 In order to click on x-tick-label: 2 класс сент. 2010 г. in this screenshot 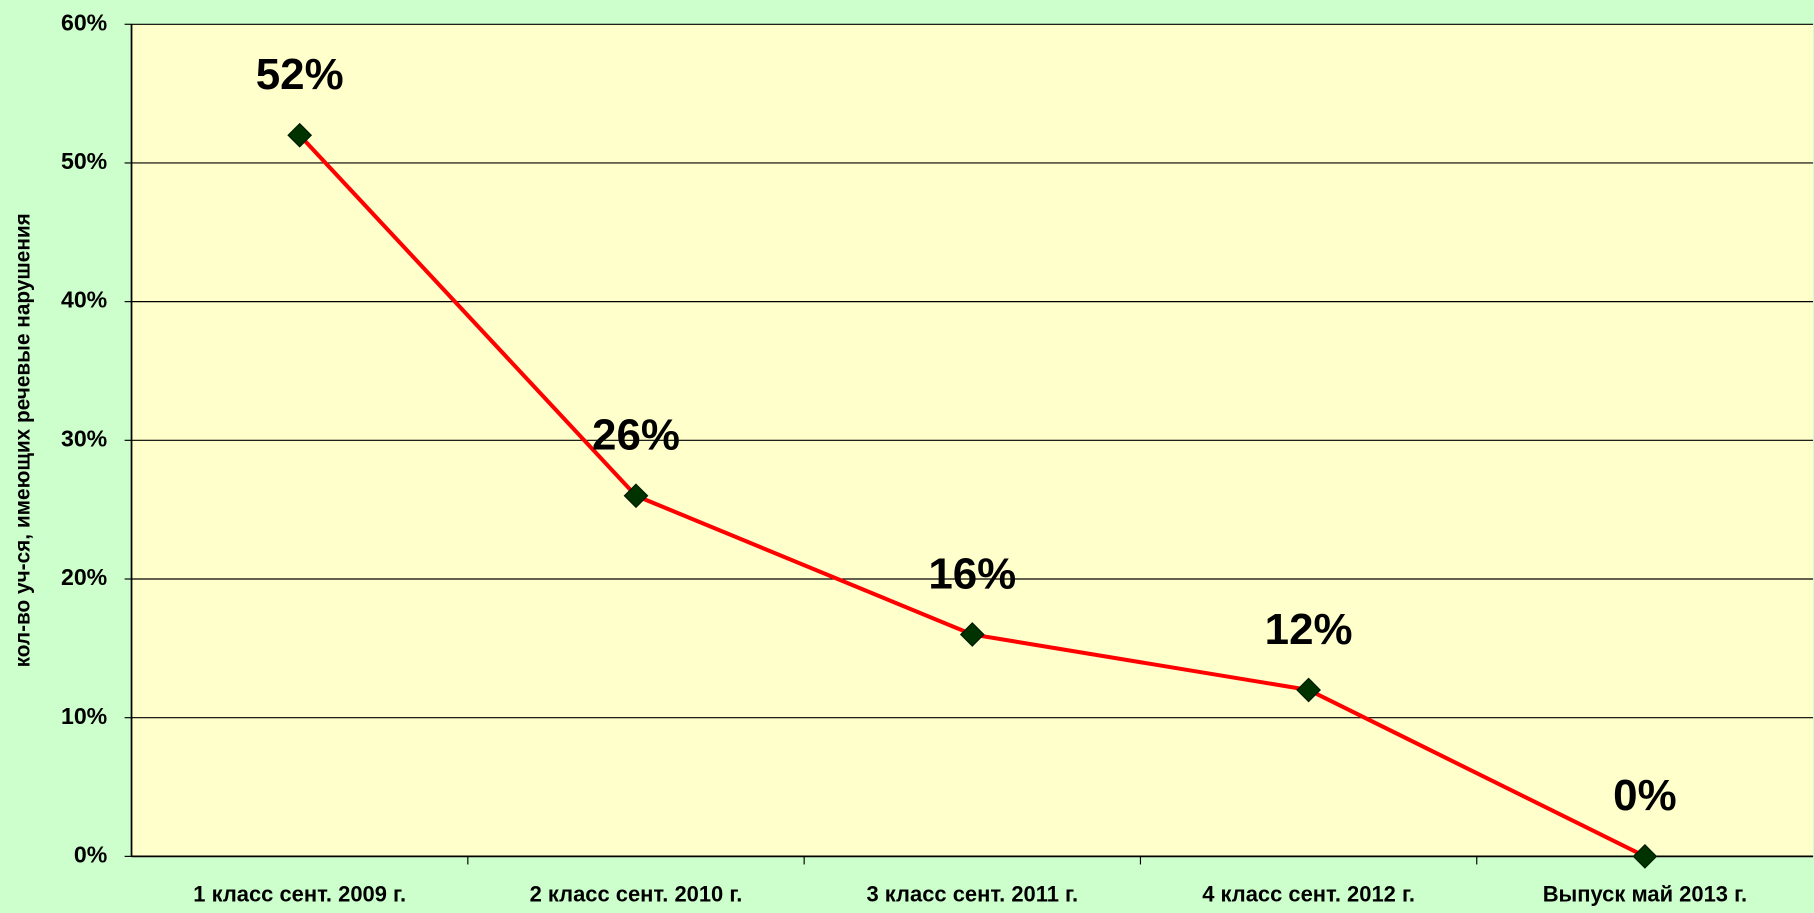, I will do `click(636, 893)`.